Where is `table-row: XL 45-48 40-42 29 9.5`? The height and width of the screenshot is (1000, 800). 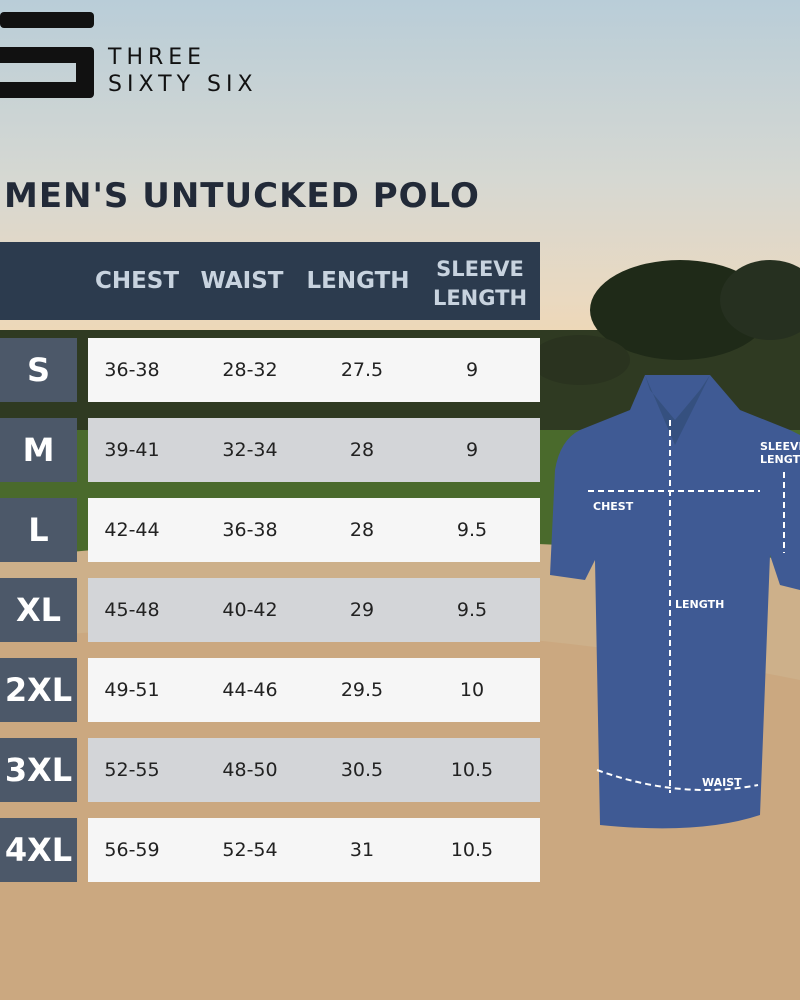 table-row: XL 45-48 40-42 29 9.5 is located at coordinates (270, 610).